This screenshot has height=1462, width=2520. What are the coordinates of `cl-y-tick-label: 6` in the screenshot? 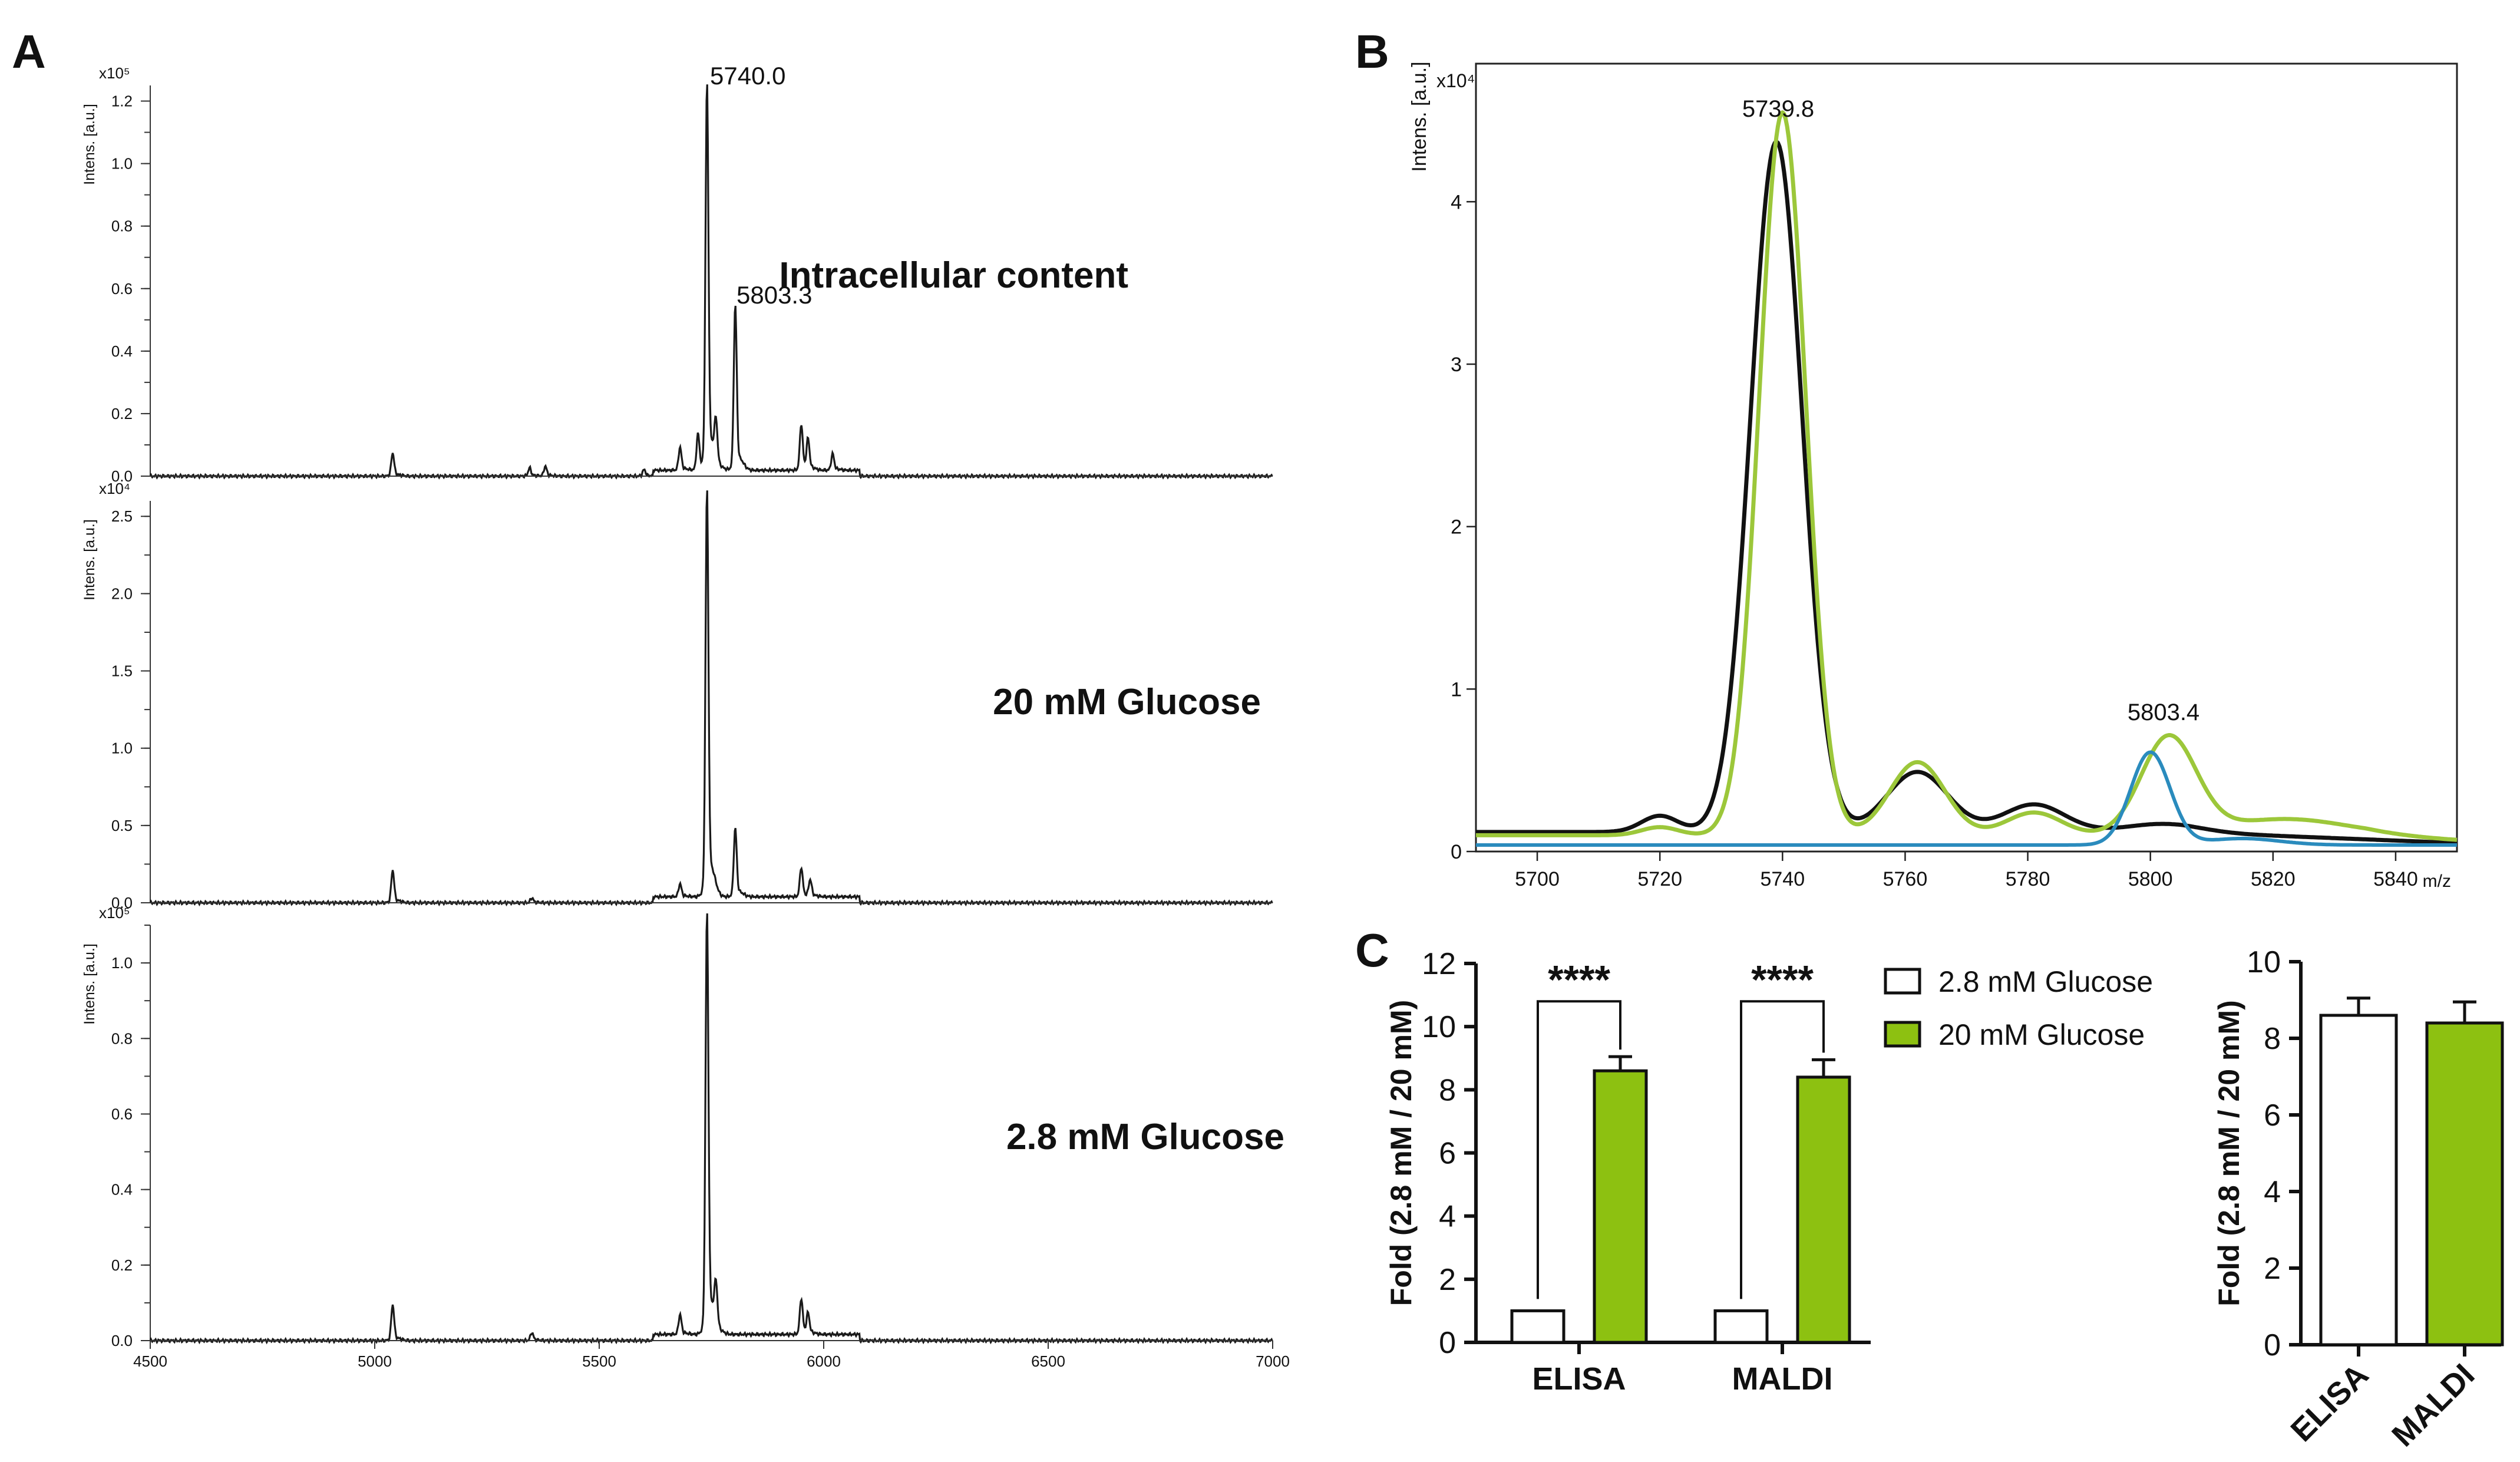 It's located at (1447, 1154).